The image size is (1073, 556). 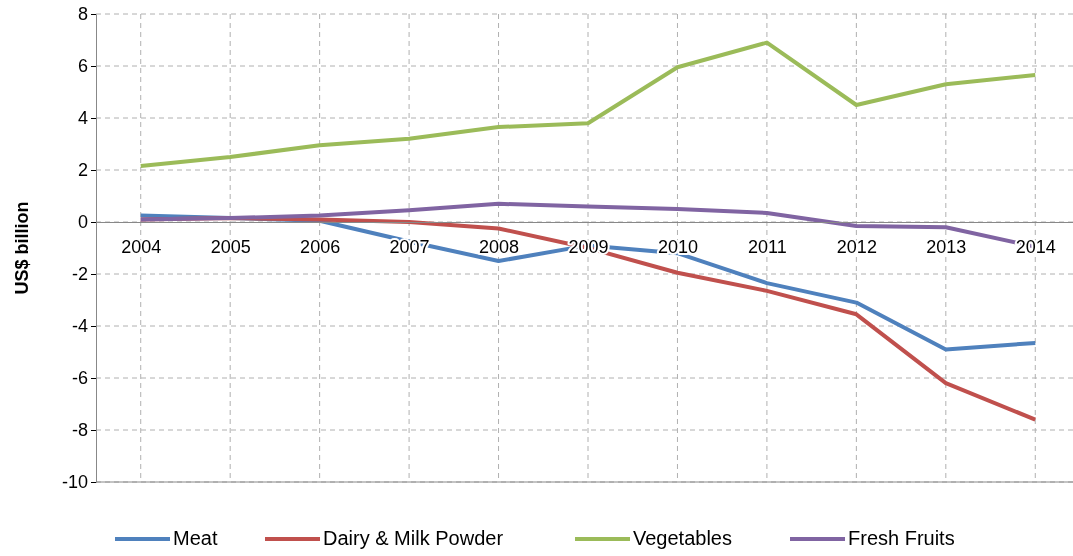 What do you see at coordinates (946, 246) in the screenshot?
I see `x-tick-label: 2013` at bounding box center [946, 246].